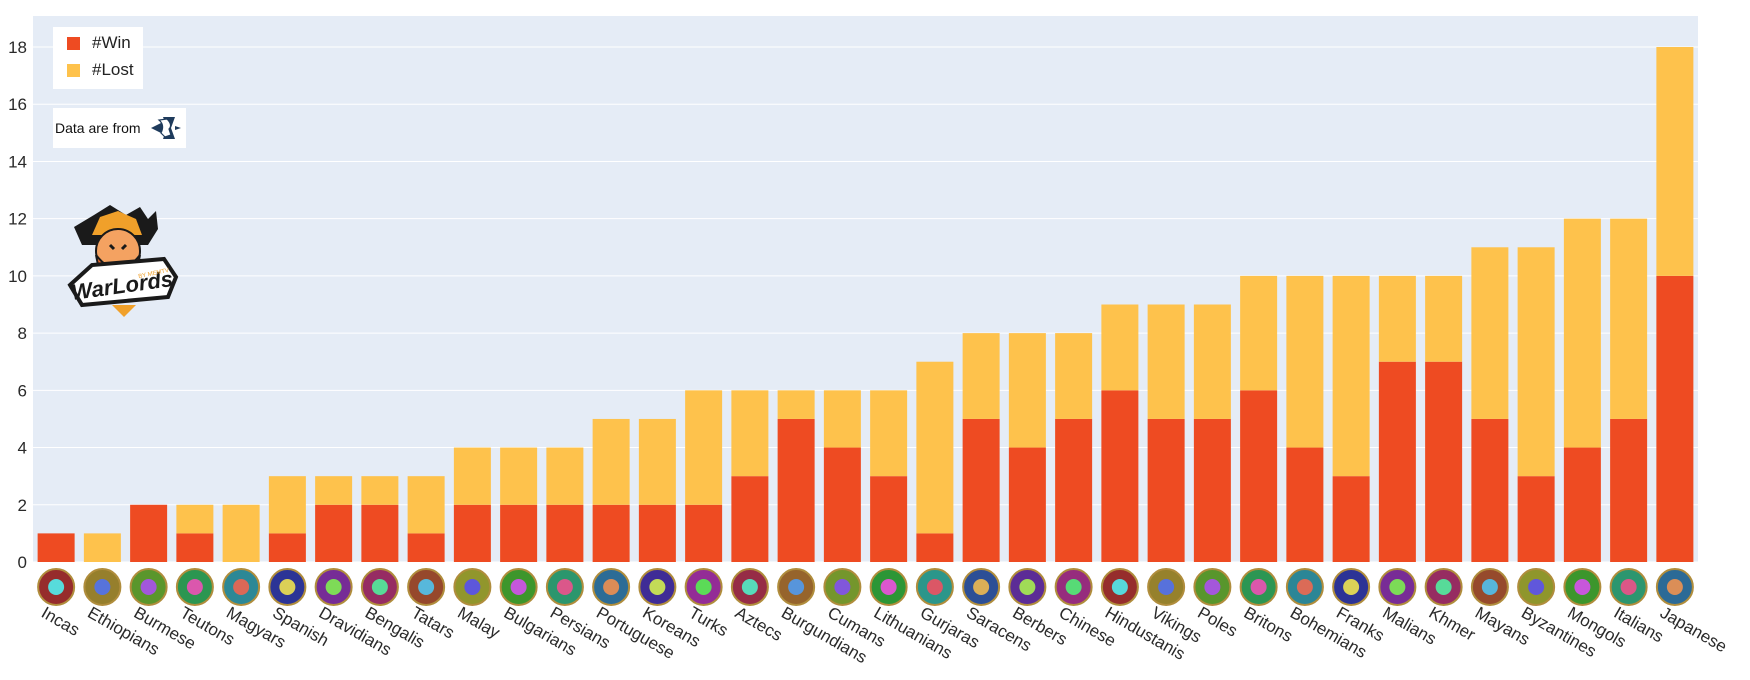 The height and width of the screenshot is (680, 1750). What do you see at coordinates (1268, 624) in the screenshot?
I see `x-tick-label: Britons` at bounding box center [1268, 624].